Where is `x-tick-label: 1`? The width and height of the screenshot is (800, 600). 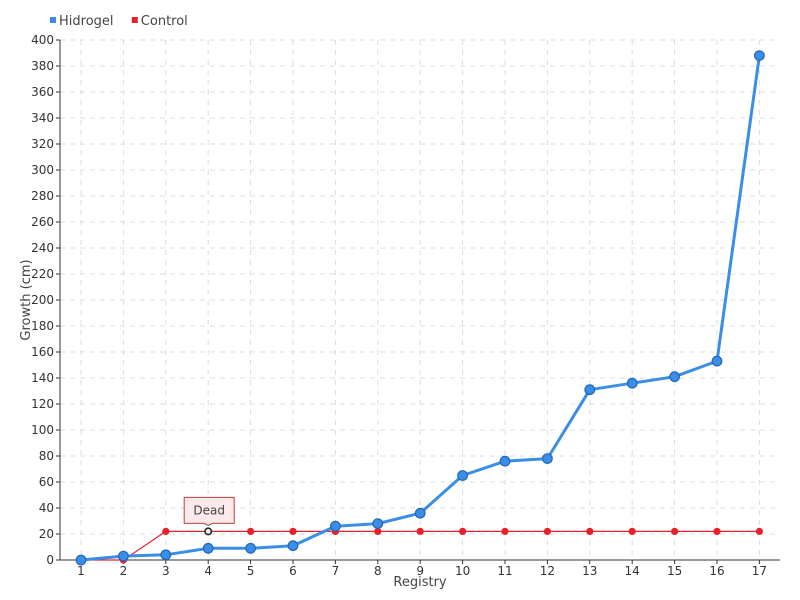 x-tick-label: 1 is located at coordinates (81, 571).